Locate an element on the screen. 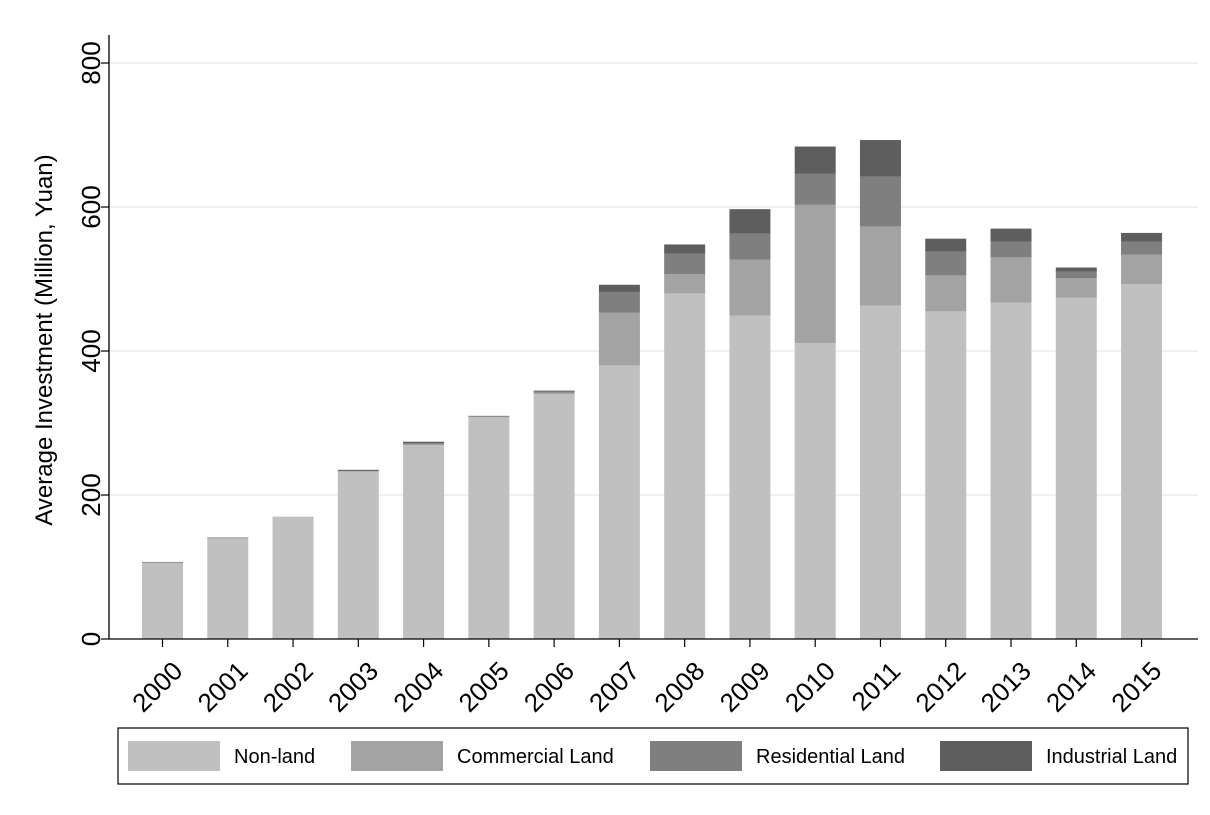 This screenshot has height=815, width=1210. legend-label: Non-land is located at coordinates (274, 757).